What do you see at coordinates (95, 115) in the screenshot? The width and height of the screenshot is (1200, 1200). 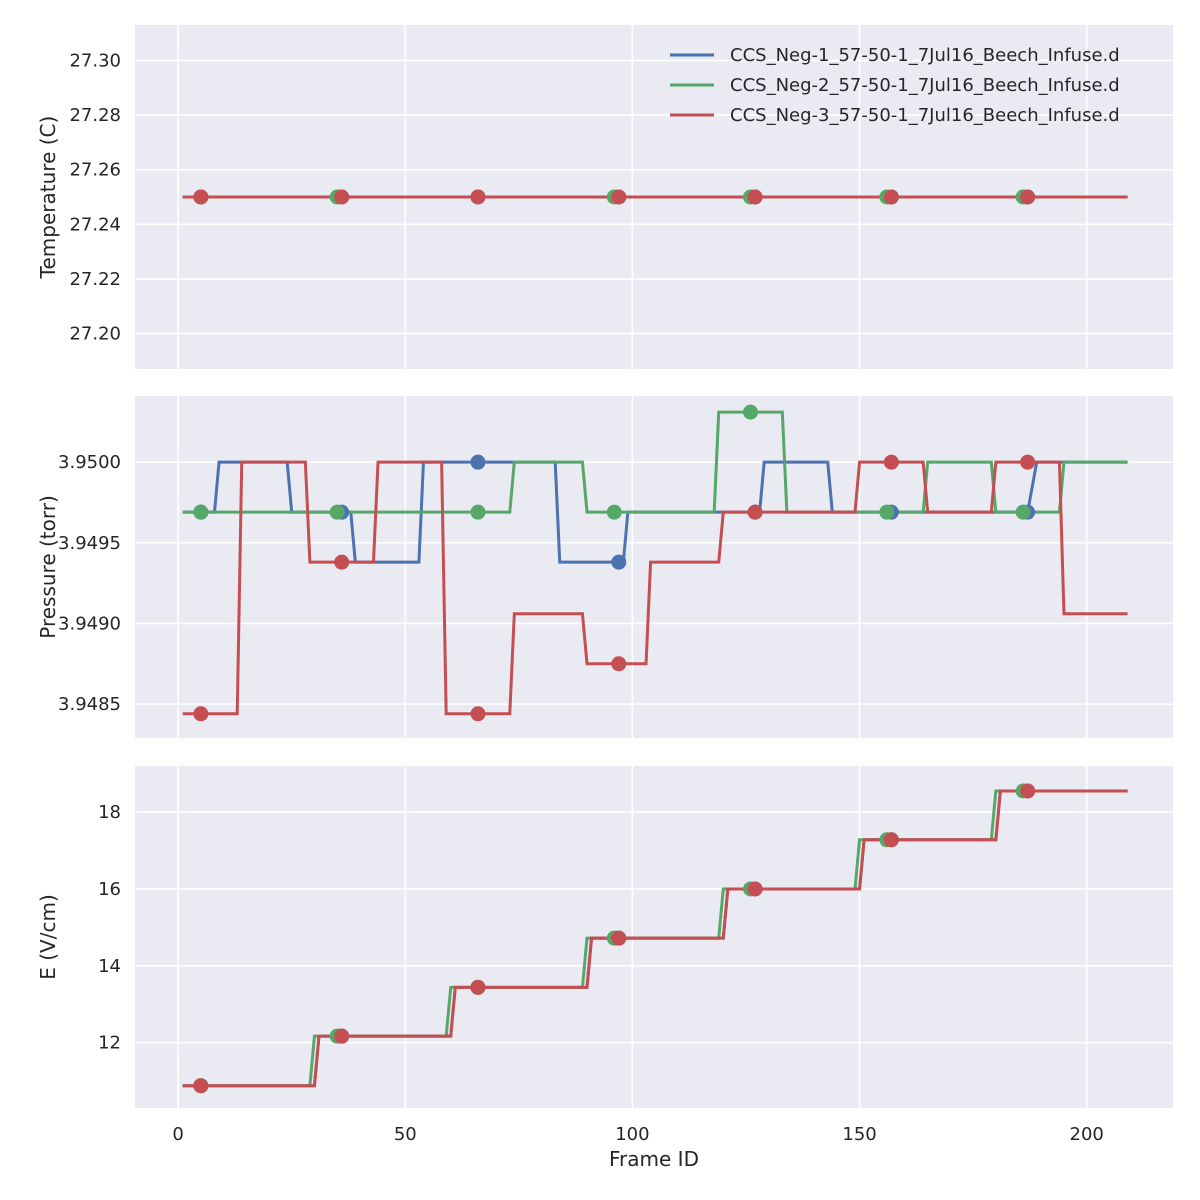 I see `y-tick-label: 27.28` at bounding box center [95, 115].